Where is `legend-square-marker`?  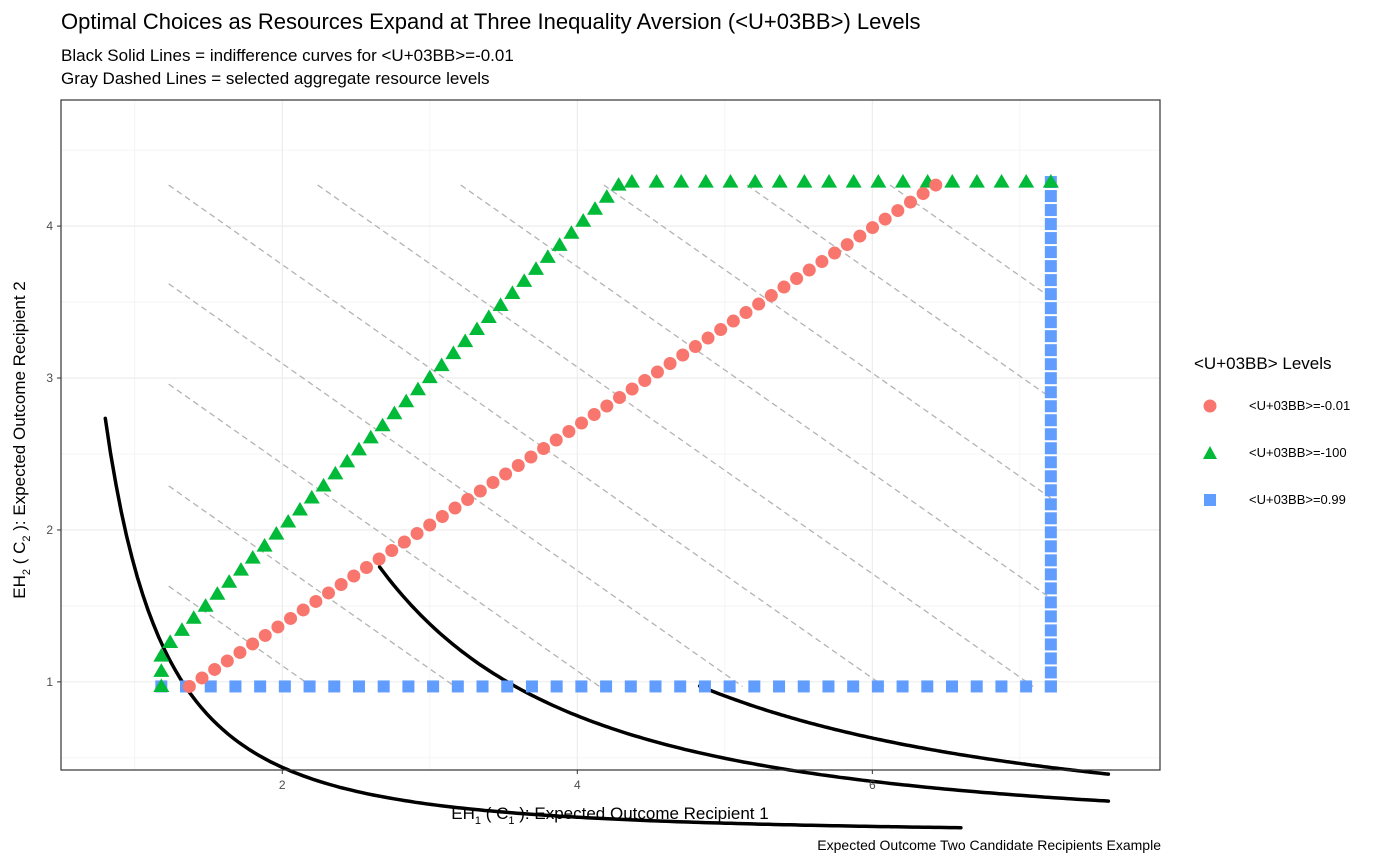 legend-square-marker is located at coordinates (1210, 500).